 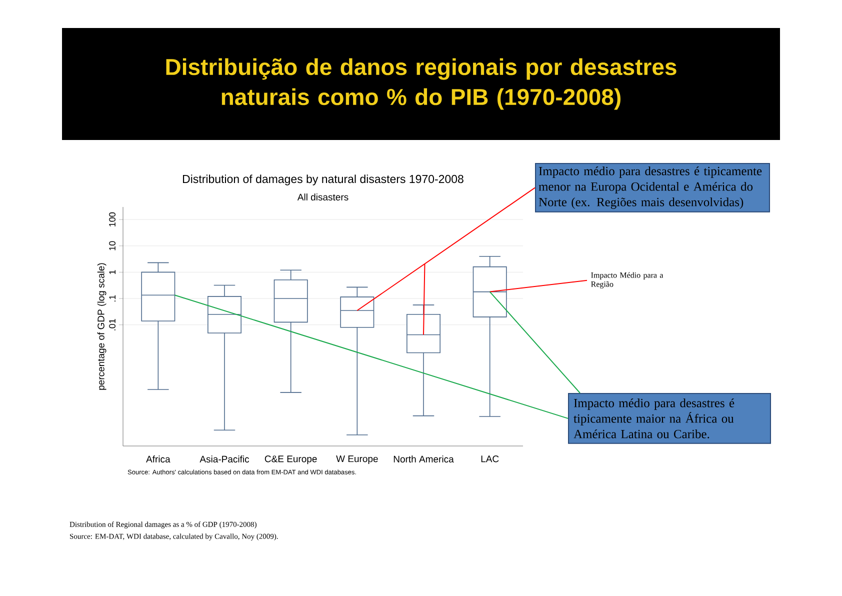 I want to click on annotation: Impacto médio para desastres é tipicamente maior na África ou América Latina ou Caribe., so click(x=654, y=418).